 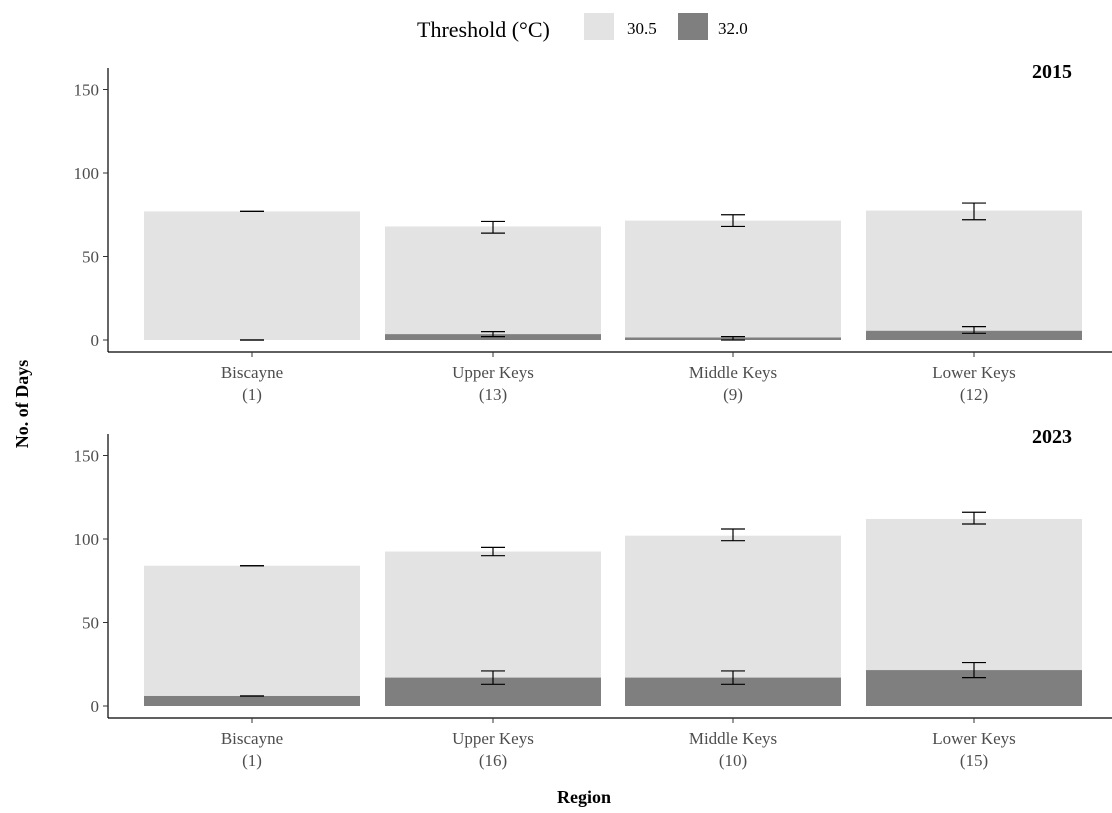 What do you see at coordinates (87, 90) in the screenshot?
I see `y-tick-label-2015-150: 150` at bounding box center [87, 90].